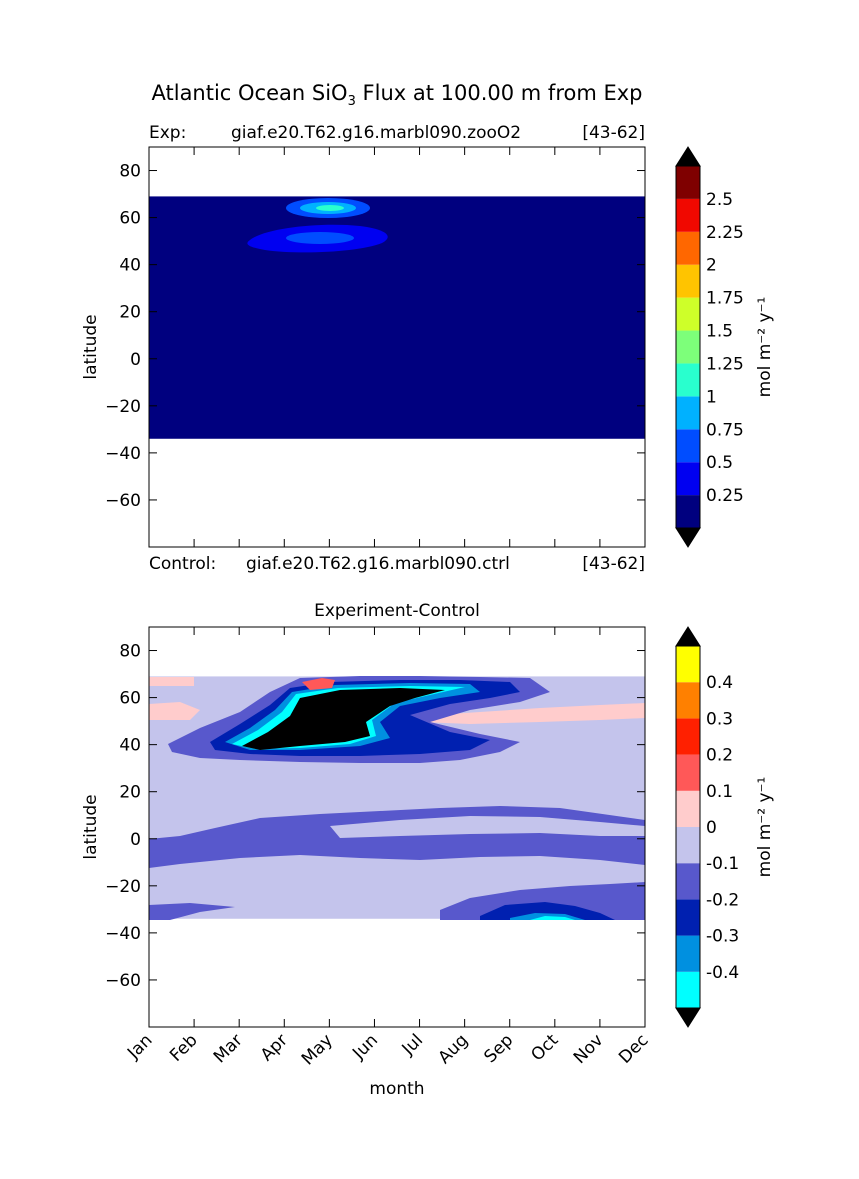 This screenshot has width=859, height=1179. Describe the element at coordinates (91, 346) in the screenshot. I see `top-ylabel: latitude` at that location.